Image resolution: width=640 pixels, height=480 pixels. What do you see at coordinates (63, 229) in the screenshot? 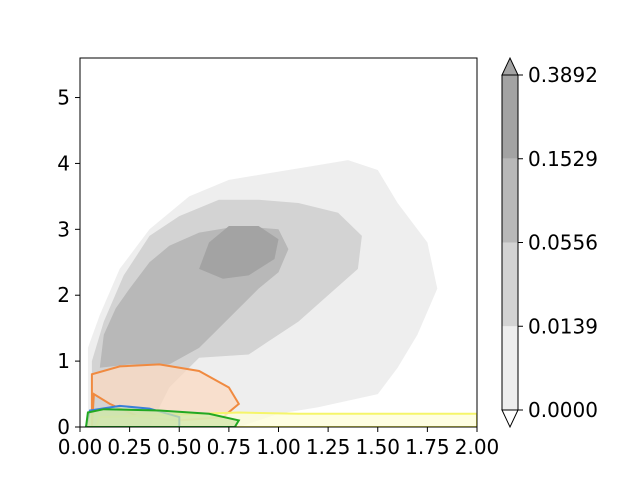
I see `y-tick-label: 3` at bounding box center [63, 229].